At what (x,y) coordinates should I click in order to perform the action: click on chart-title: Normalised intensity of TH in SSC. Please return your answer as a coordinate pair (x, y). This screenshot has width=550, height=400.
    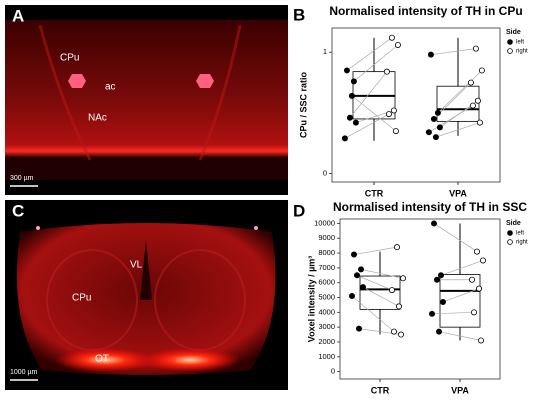
    Looking at the image, I should click on (430, 207).